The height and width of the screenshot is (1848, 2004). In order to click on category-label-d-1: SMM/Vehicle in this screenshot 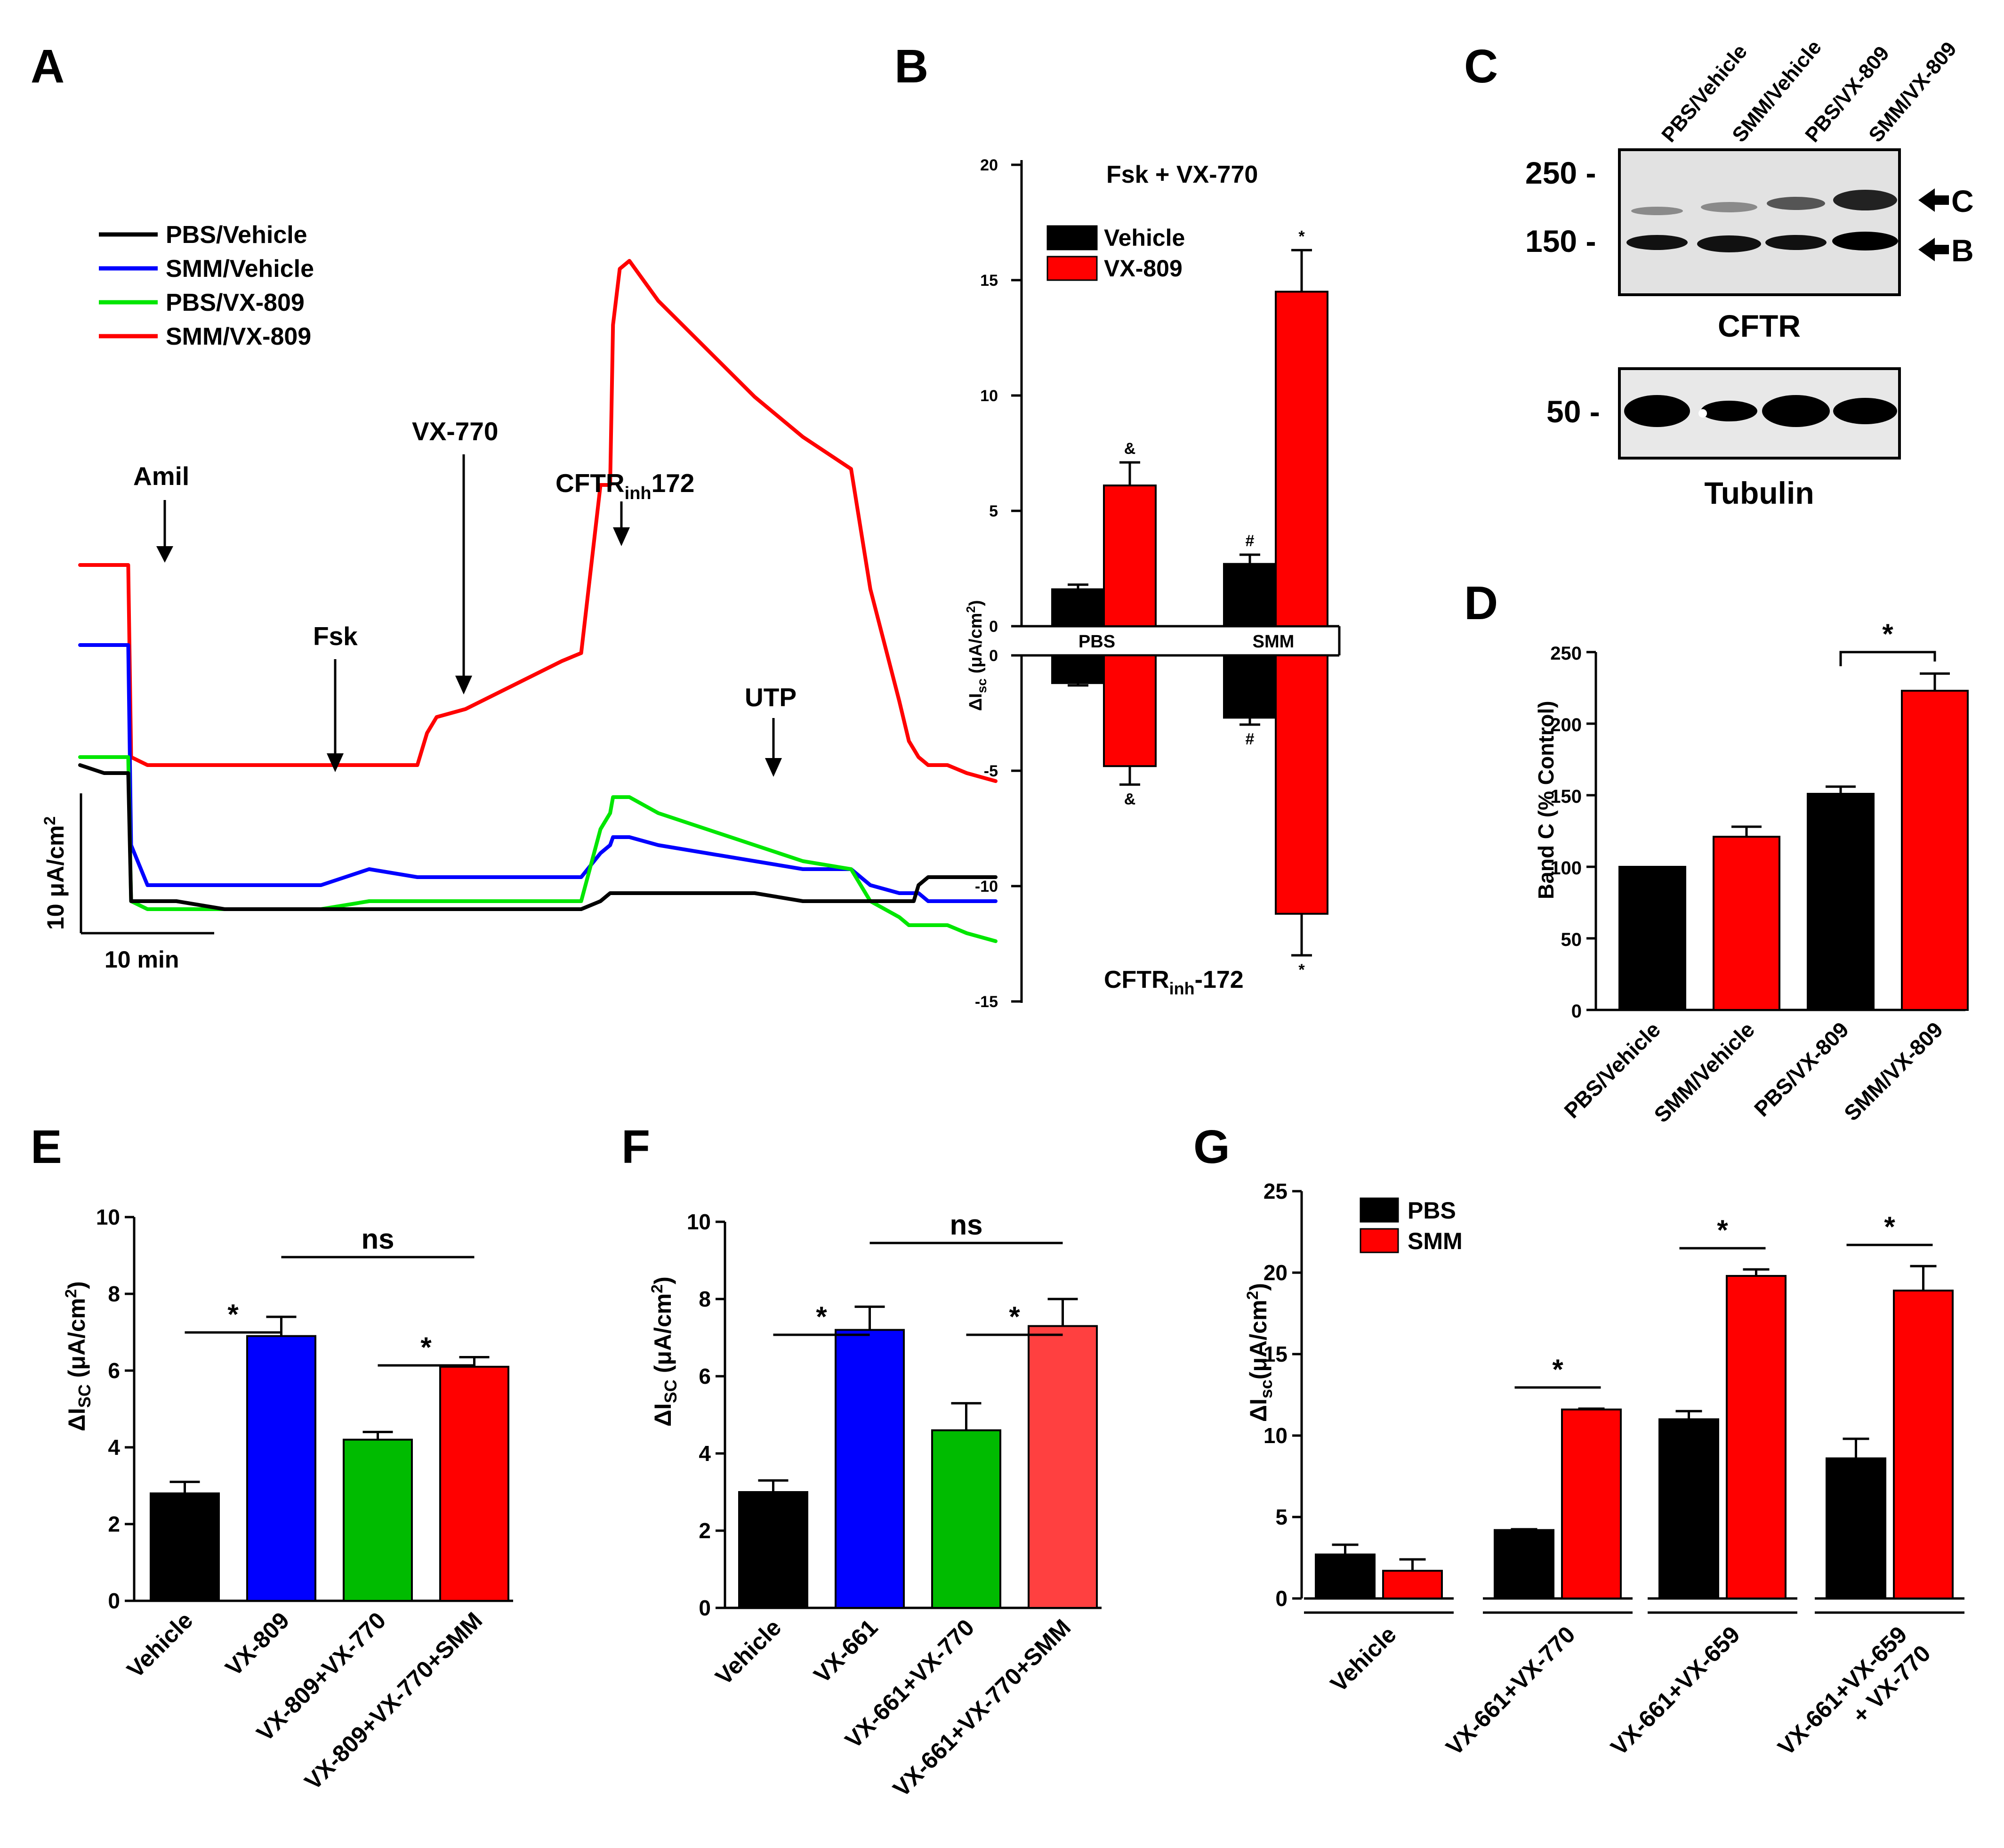, I will do `click(1704, 1072)`.